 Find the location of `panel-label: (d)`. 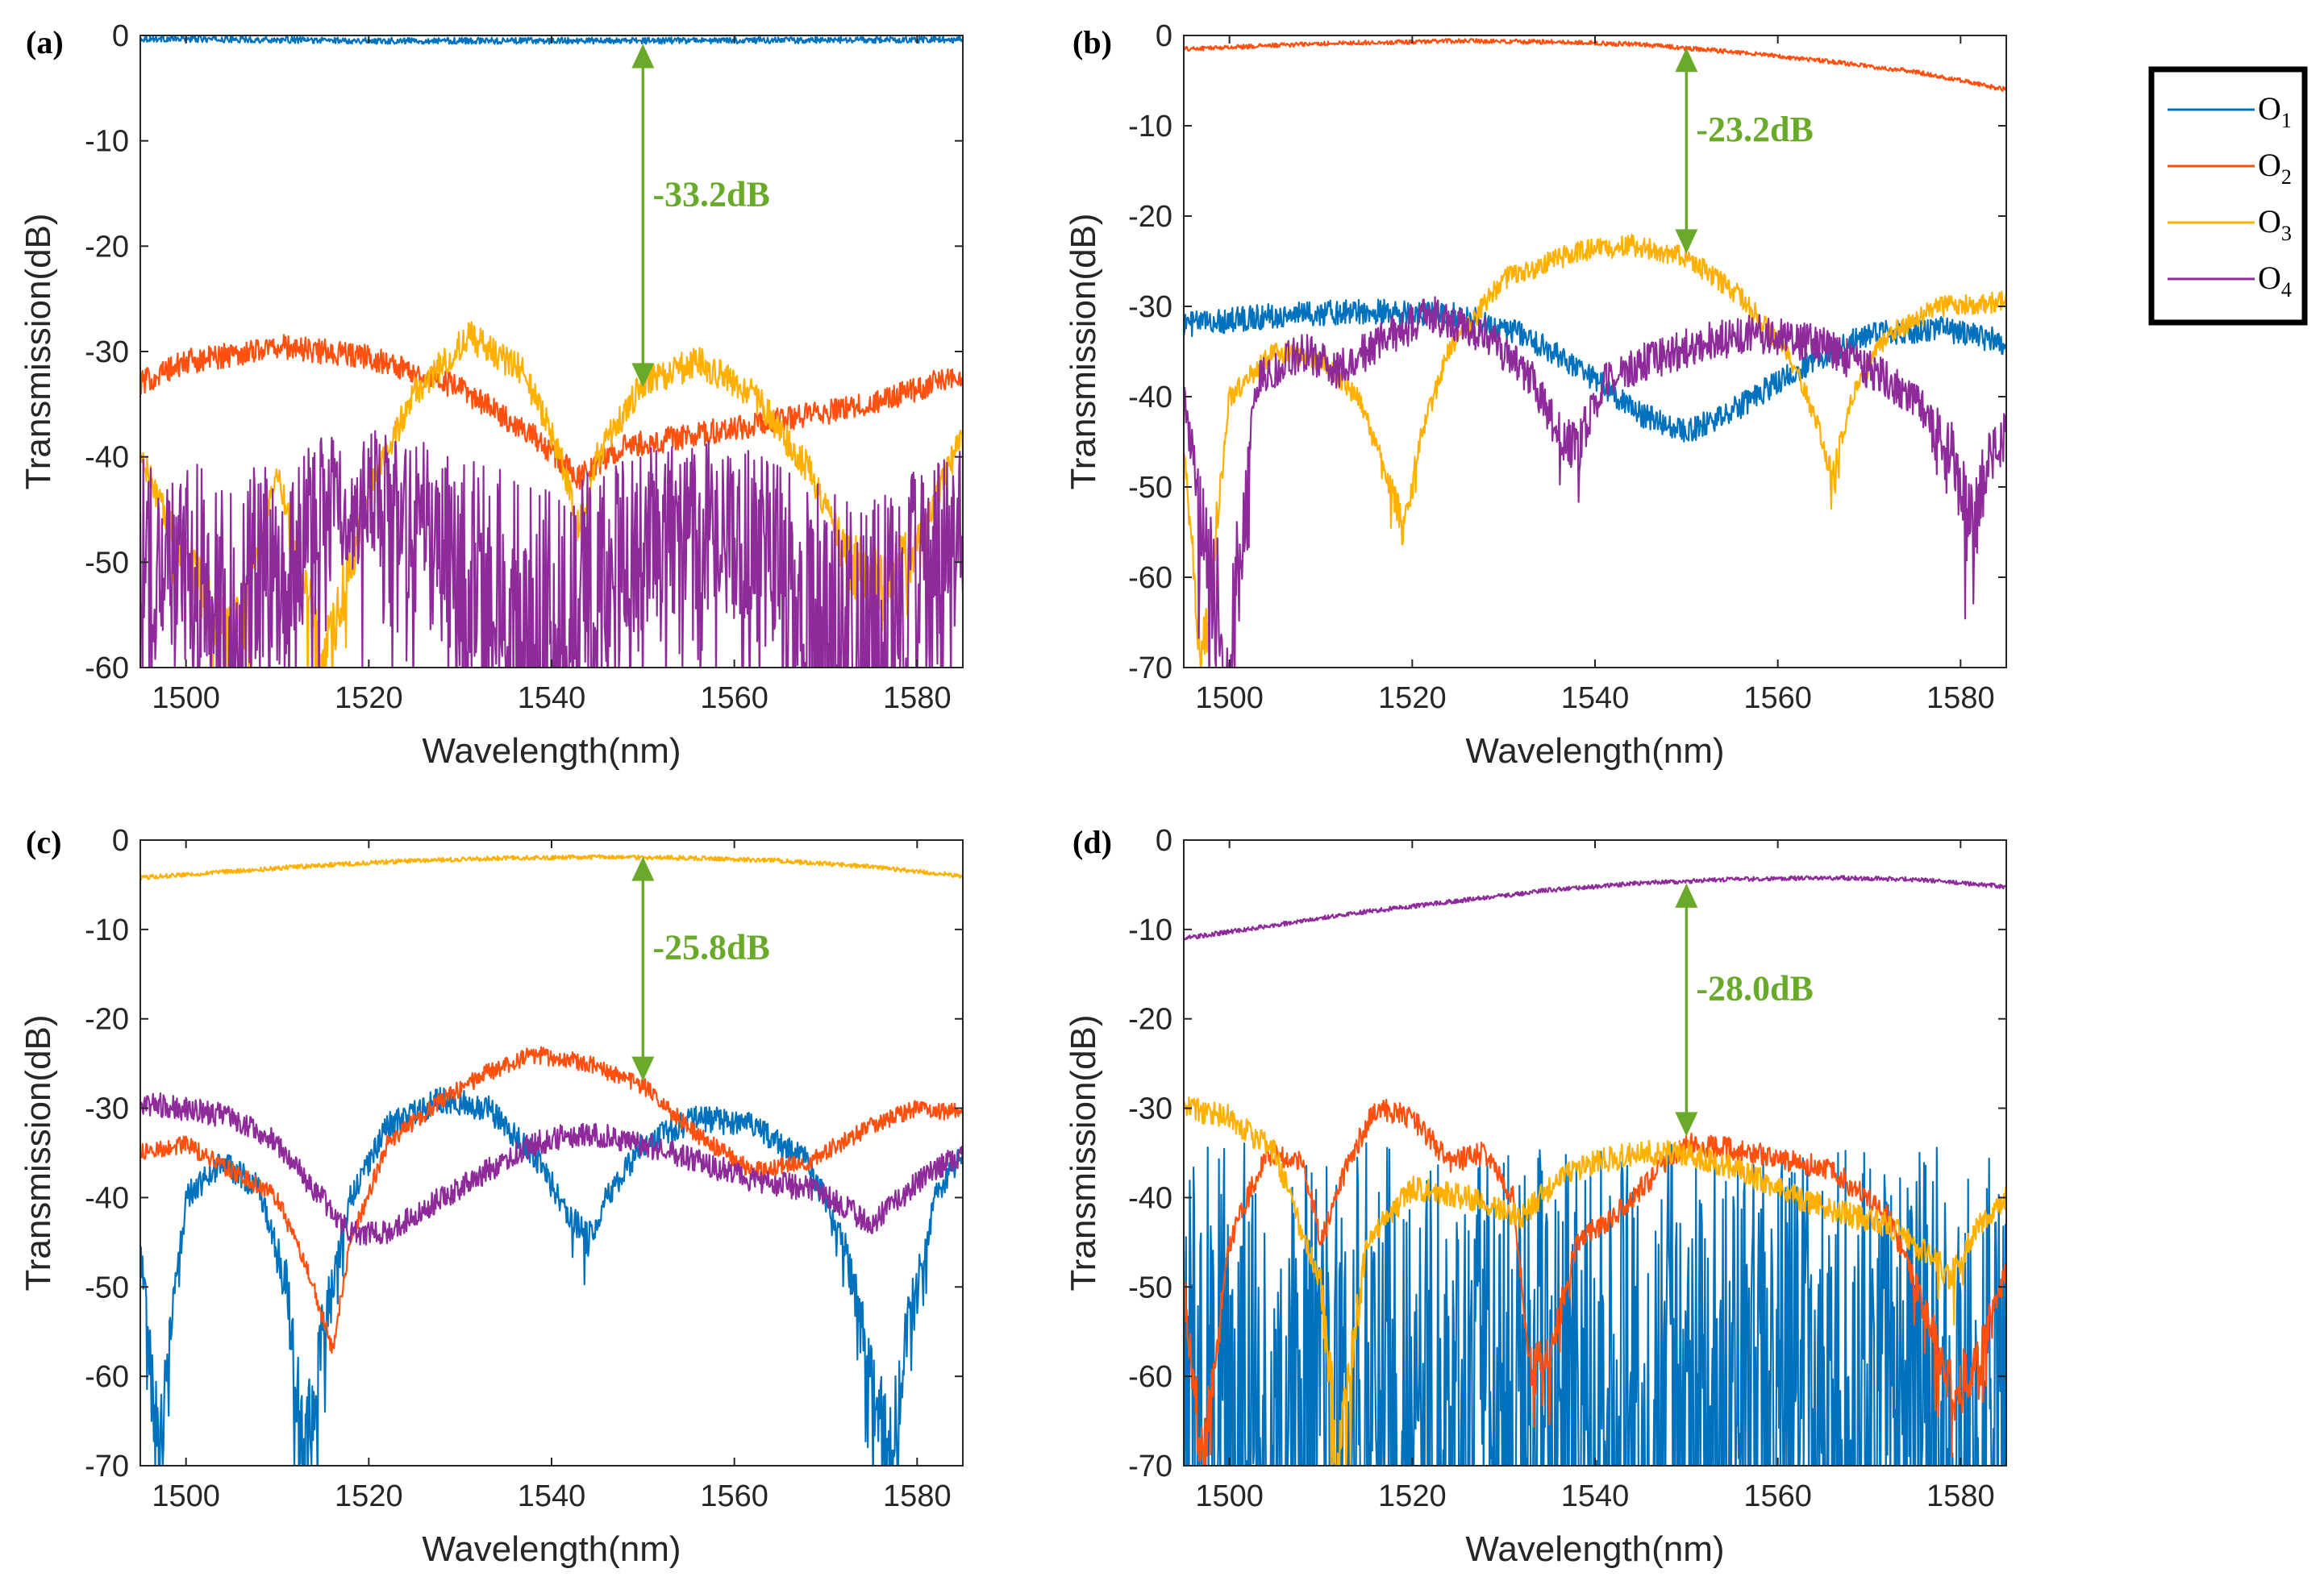

panel-label: (d) is located at coordinates (1092, 842).